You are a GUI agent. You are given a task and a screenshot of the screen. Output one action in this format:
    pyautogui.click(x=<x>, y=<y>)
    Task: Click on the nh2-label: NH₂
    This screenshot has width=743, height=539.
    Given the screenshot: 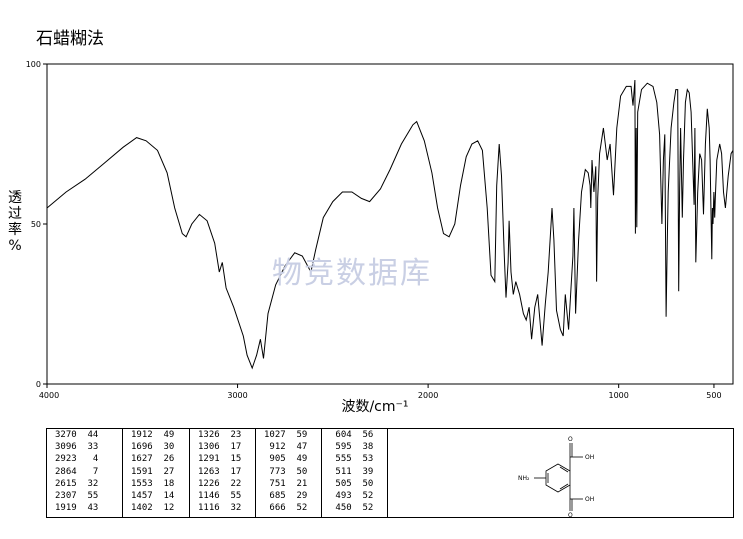 What is the action you would take?
    pyautogui.click(x=524, y=478)
    